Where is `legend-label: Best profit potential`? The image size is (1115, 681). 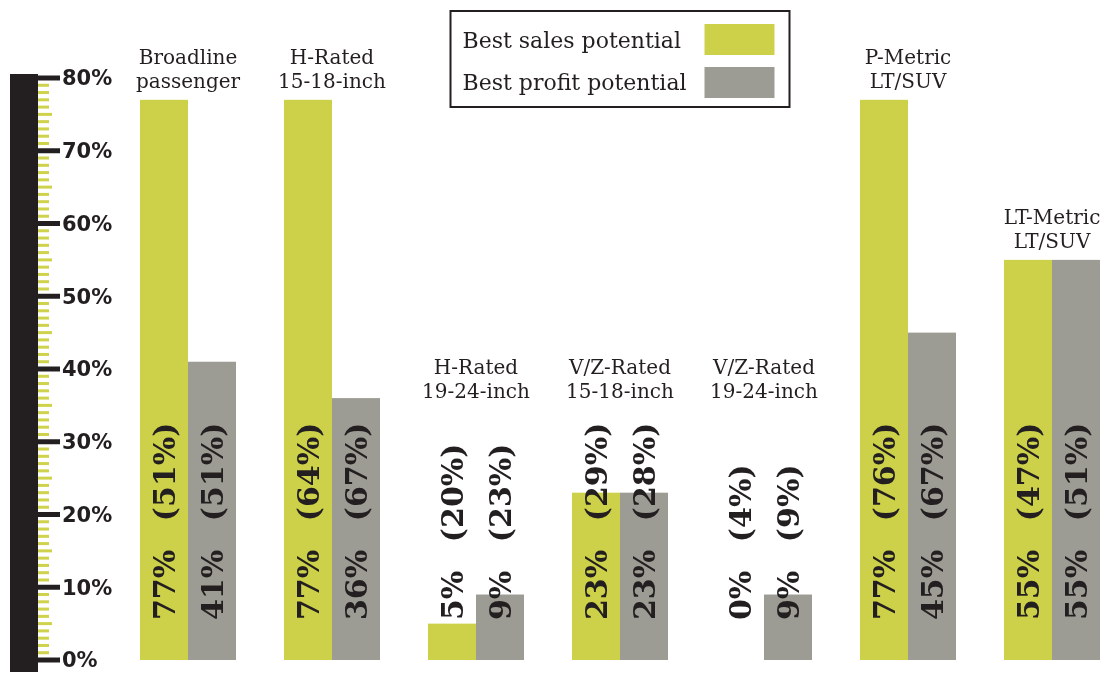 legend-label: Best profit potential is located at coordinates (574, 82).